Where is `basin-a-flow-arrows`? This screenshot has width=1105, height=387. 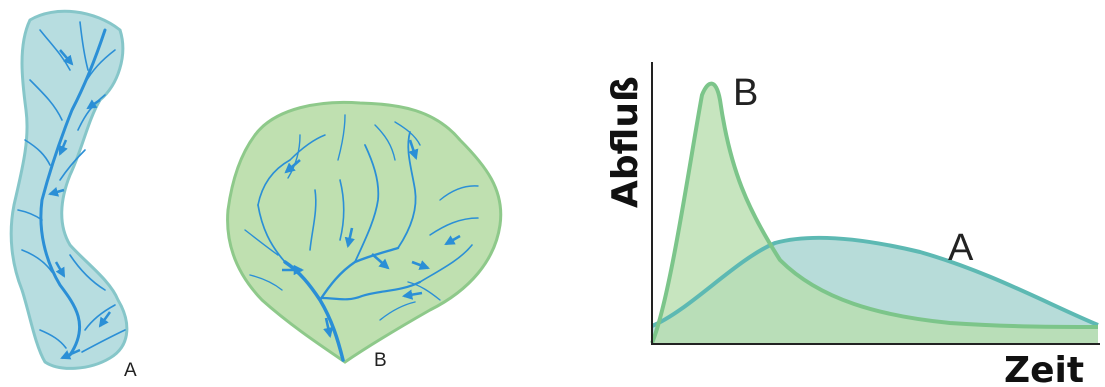
basin-a-flow-arrows is located at coordinates (80, 204).